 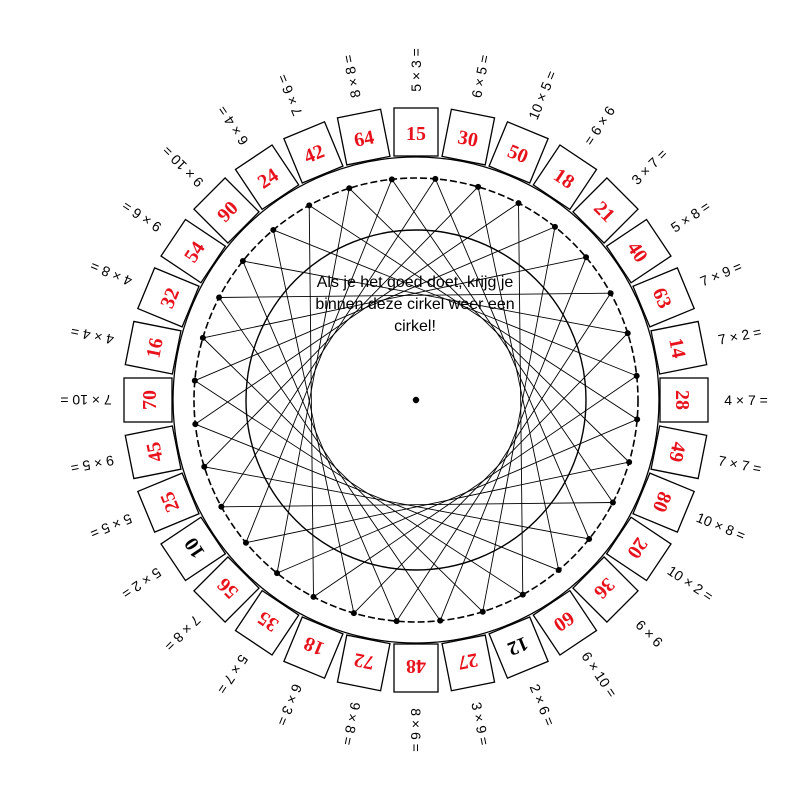 I want to click on answer-box: 12, so click(x=518, y=648).